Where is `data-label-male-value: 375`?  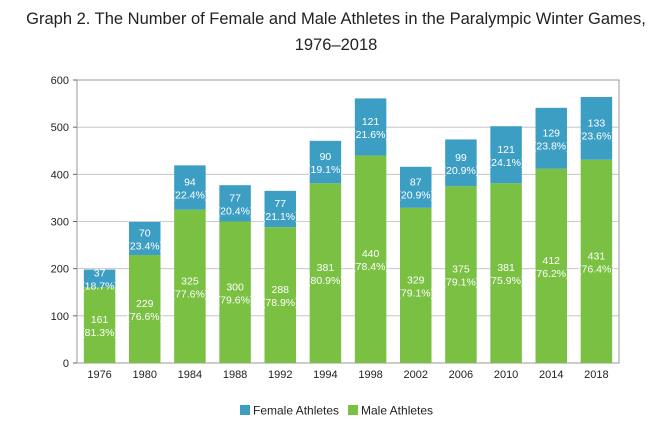 data-label-male-value: 375 is located at coordinates (461, 270).